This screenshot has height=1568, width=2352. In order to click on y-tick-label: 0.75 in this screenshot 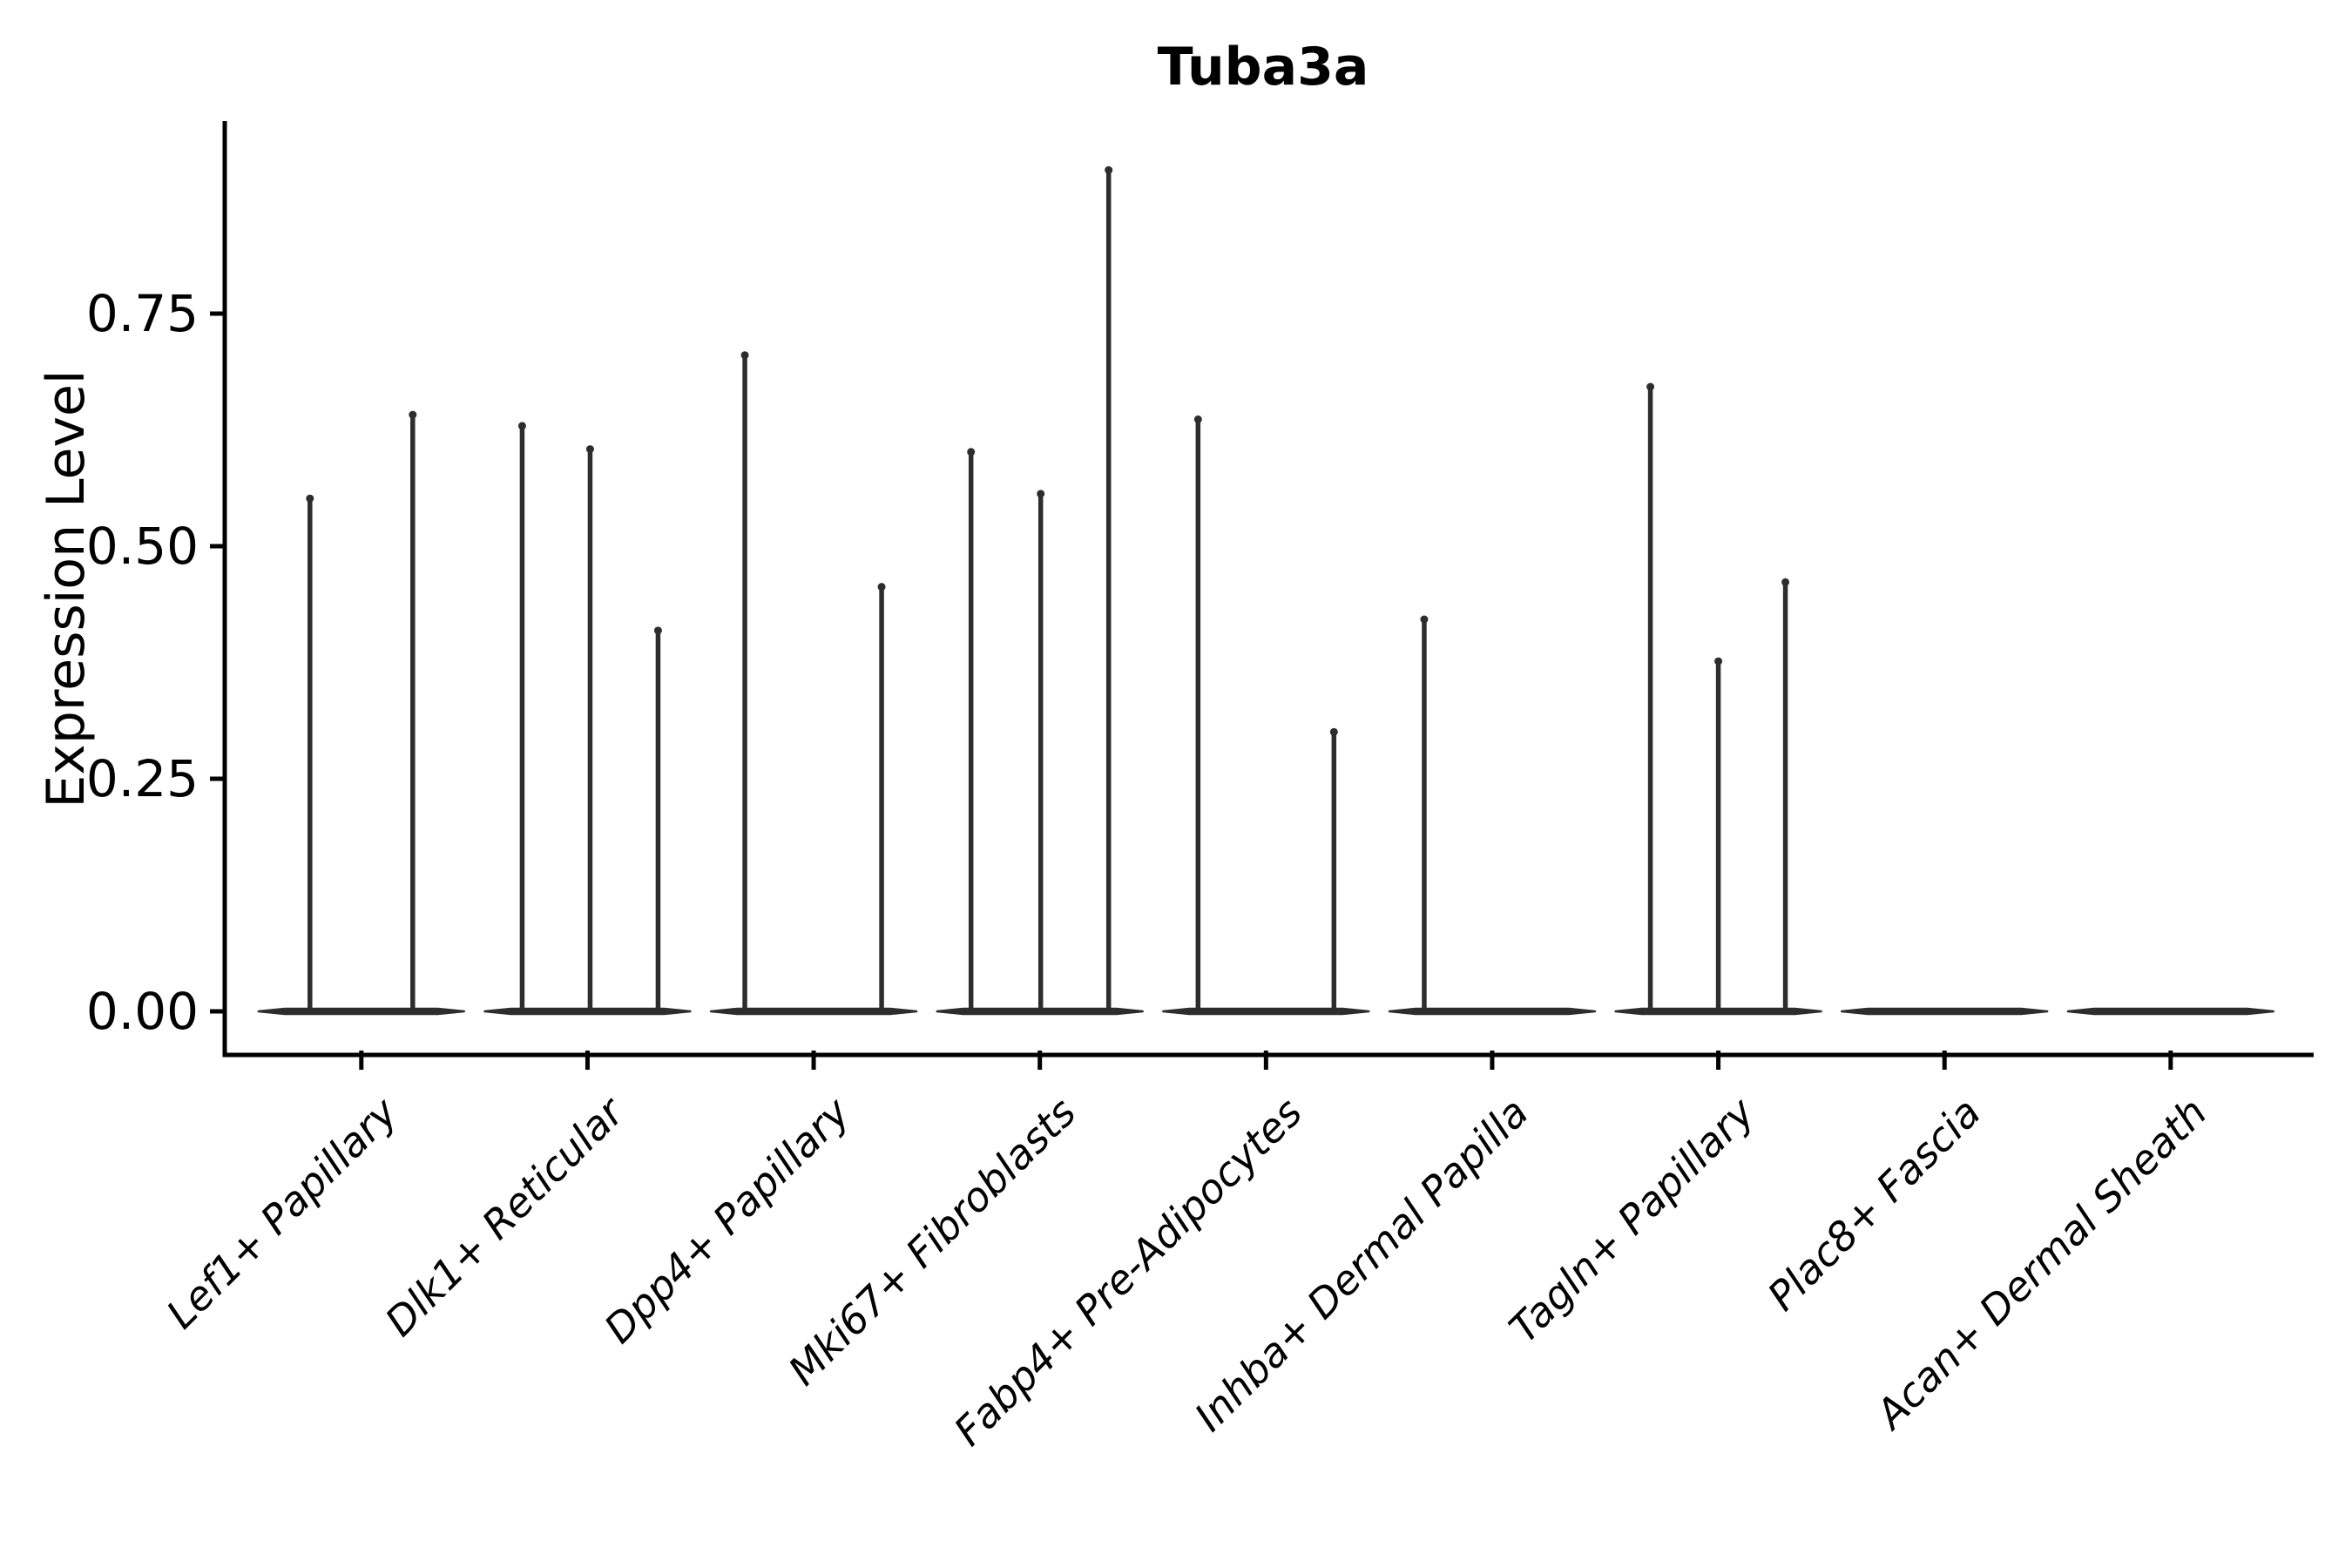, I will do `click(142, 314)`.